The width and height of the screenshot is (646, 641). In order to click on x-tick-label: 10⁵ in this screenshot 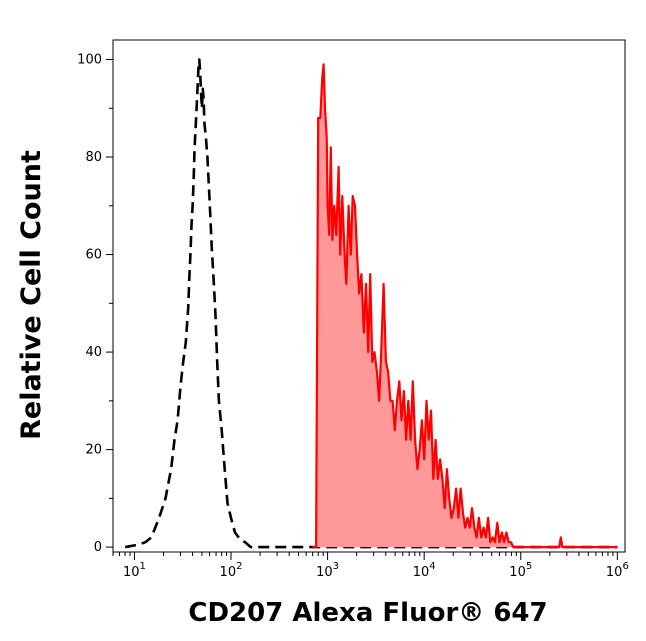, I will do `click(520, 570)`.